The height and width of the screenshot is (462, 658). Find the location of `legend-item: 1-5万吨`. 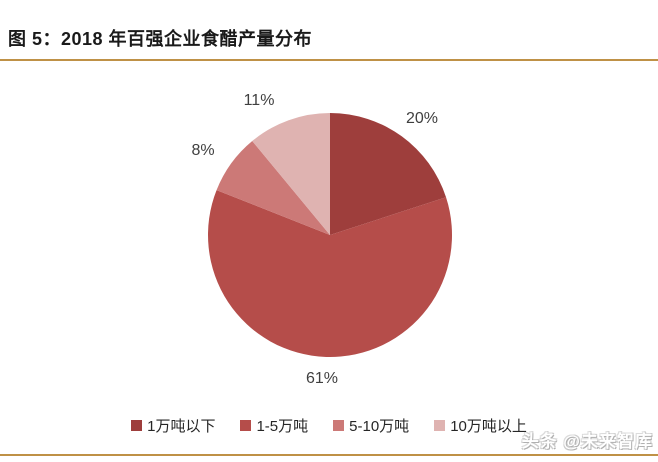

legend-item: 1-5万吨 is located at coordinates (274, 425).